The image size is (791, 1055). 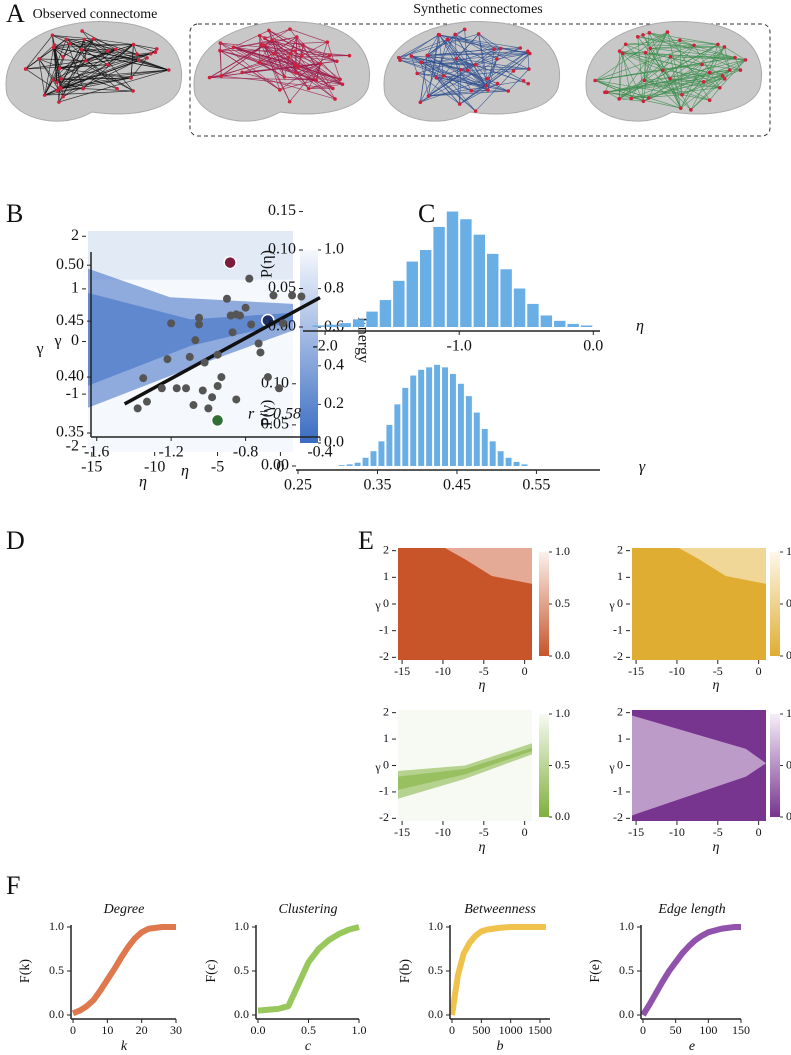 What do you see at coordinates (324, 346) in the screenshot?
I see `x-tick-label: -2.0` at bounding box center [324, 346].